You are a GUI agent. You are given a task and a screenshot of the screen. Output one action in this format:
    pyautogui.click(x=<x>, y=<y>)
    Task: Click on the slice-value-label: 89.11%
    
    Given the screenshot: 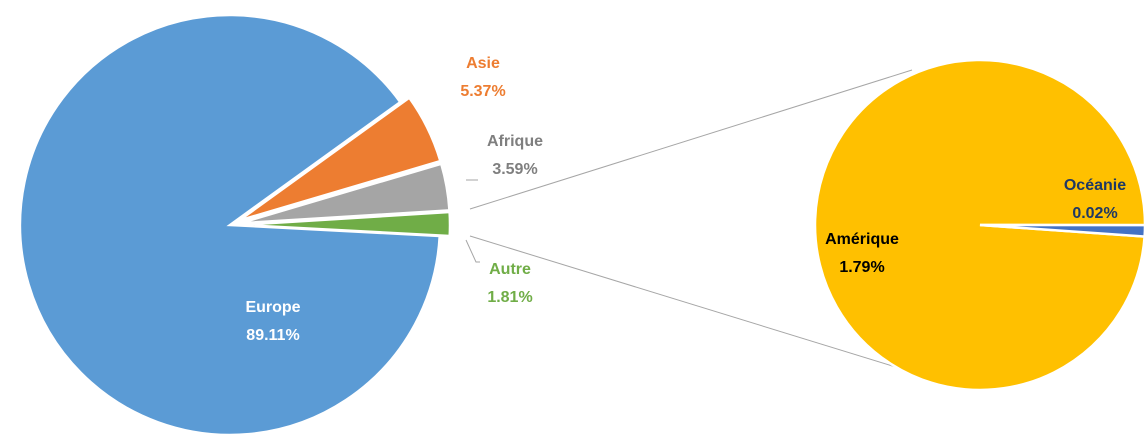 What is the action you would take?
    pyautogui.click(x=272, y=335)
    